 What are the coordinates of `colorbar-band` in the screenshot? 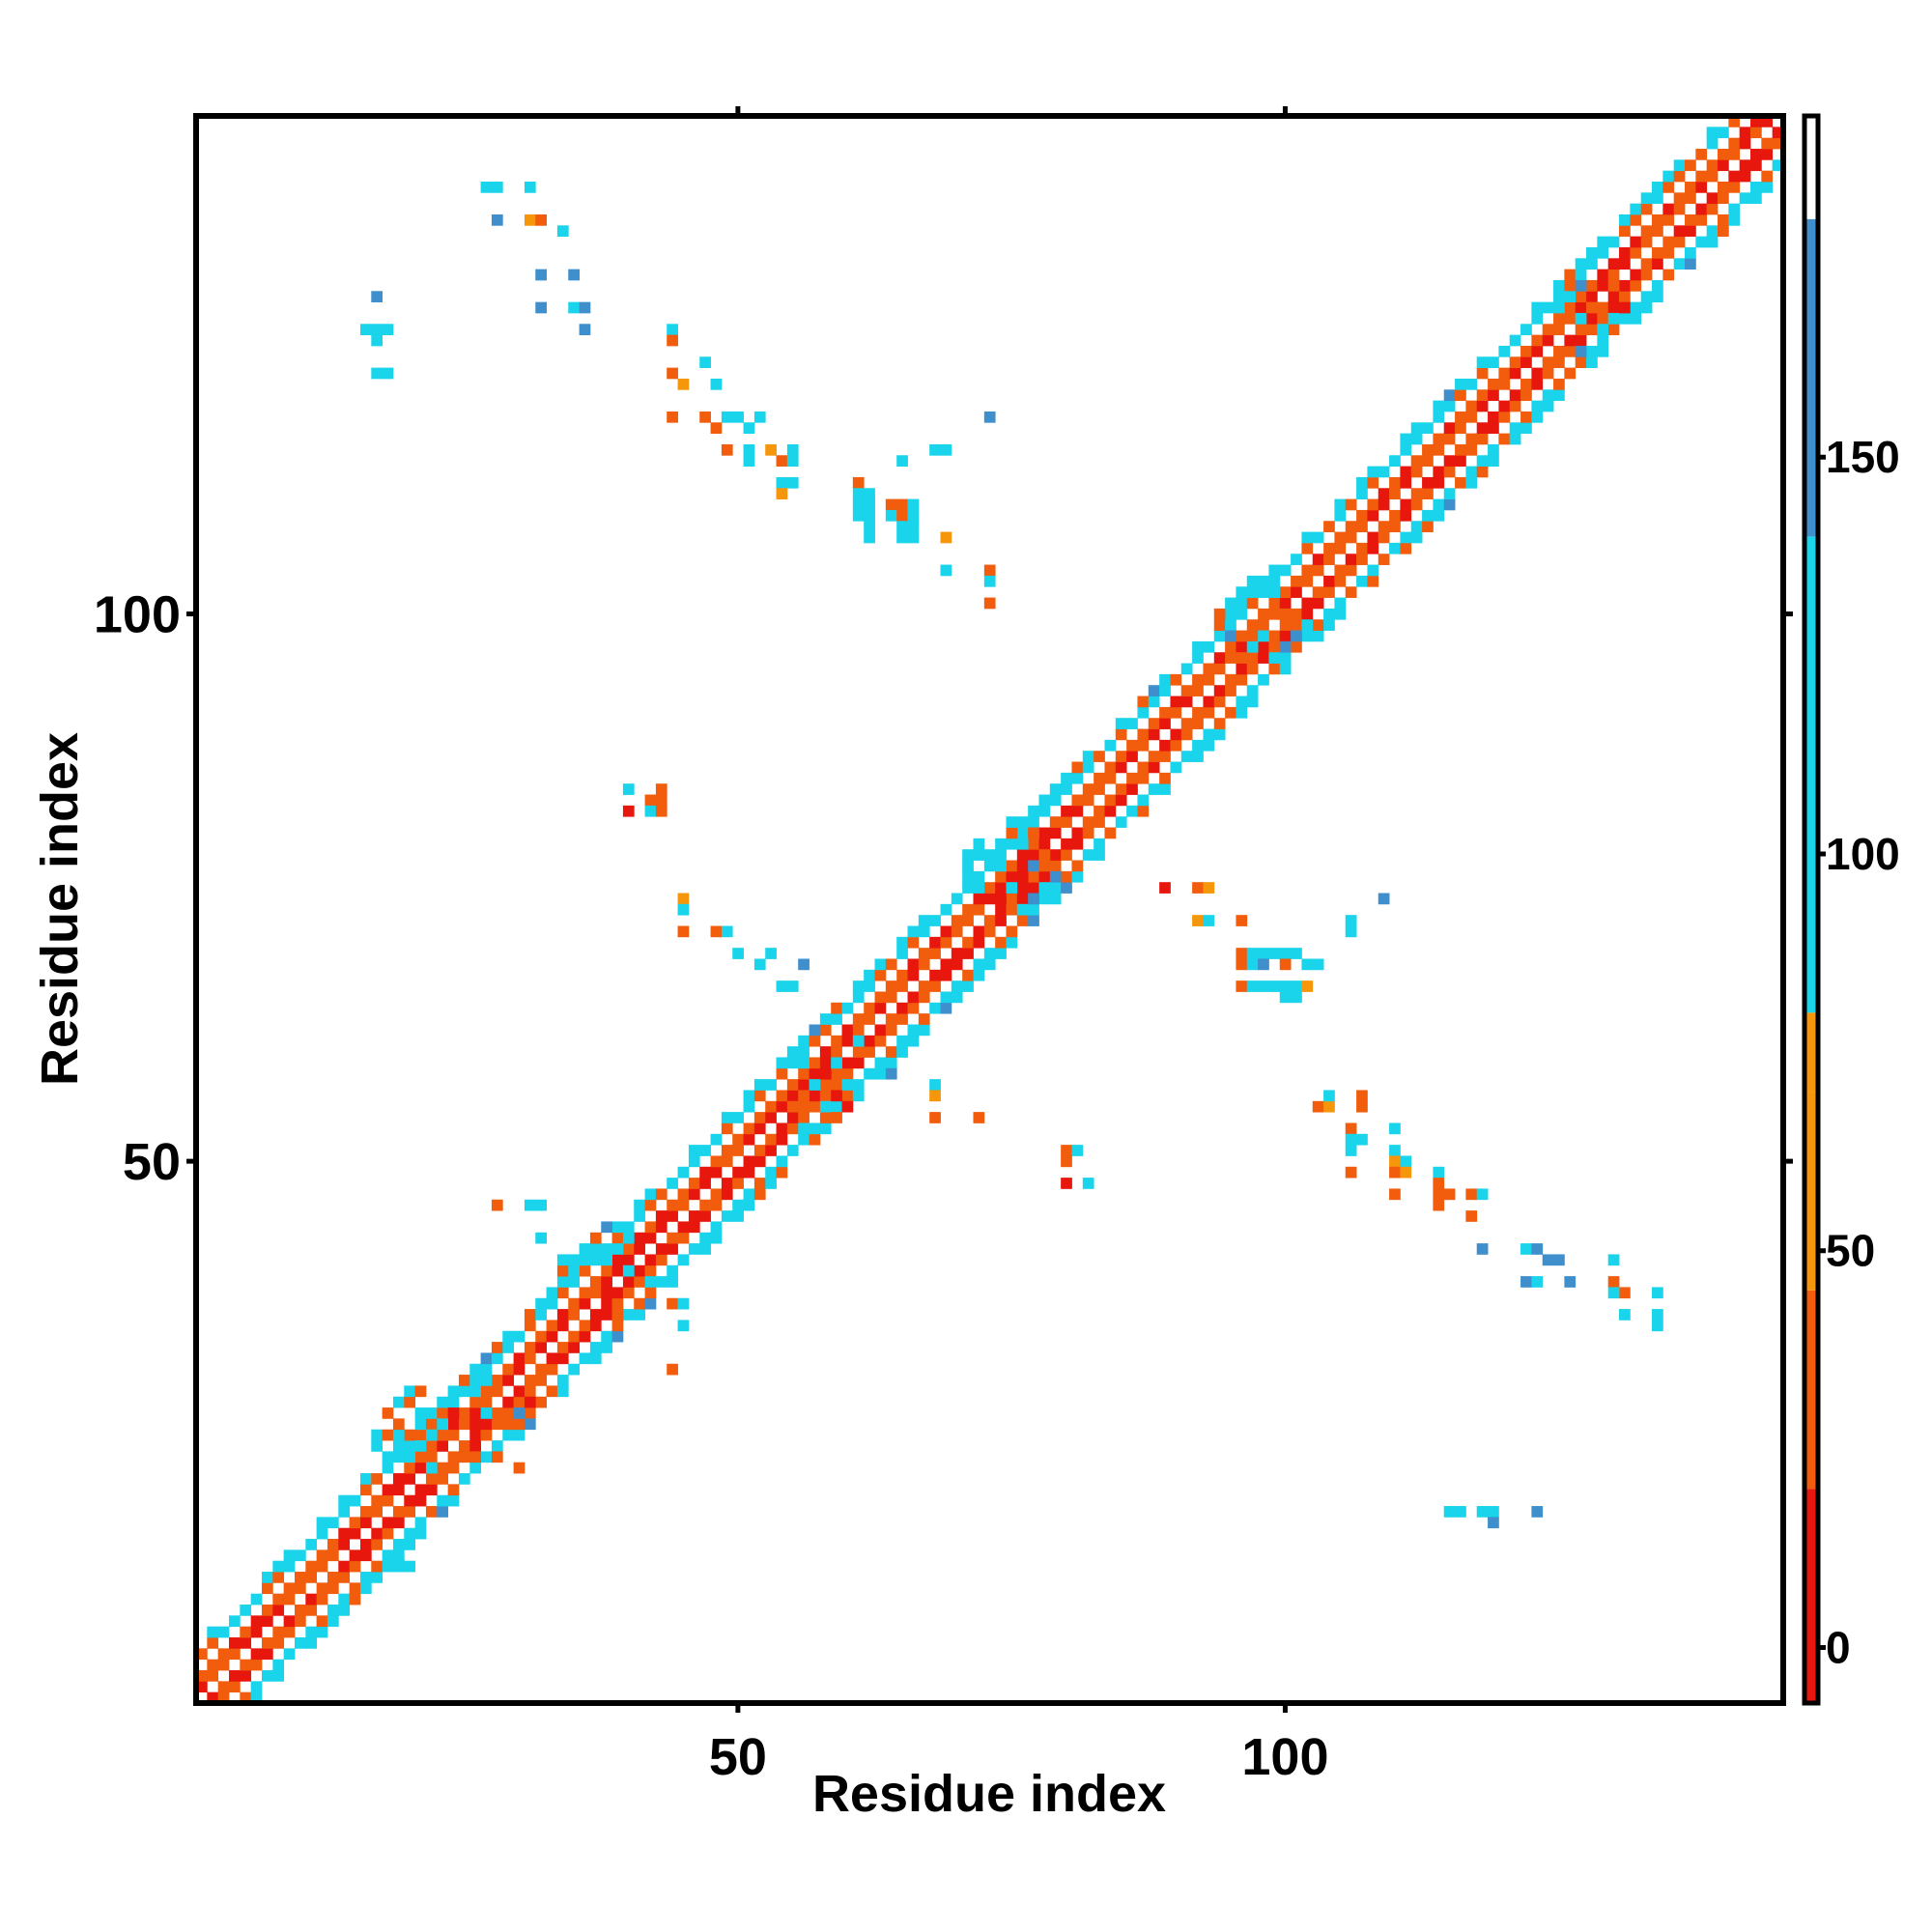 It's located at (1811, 377).